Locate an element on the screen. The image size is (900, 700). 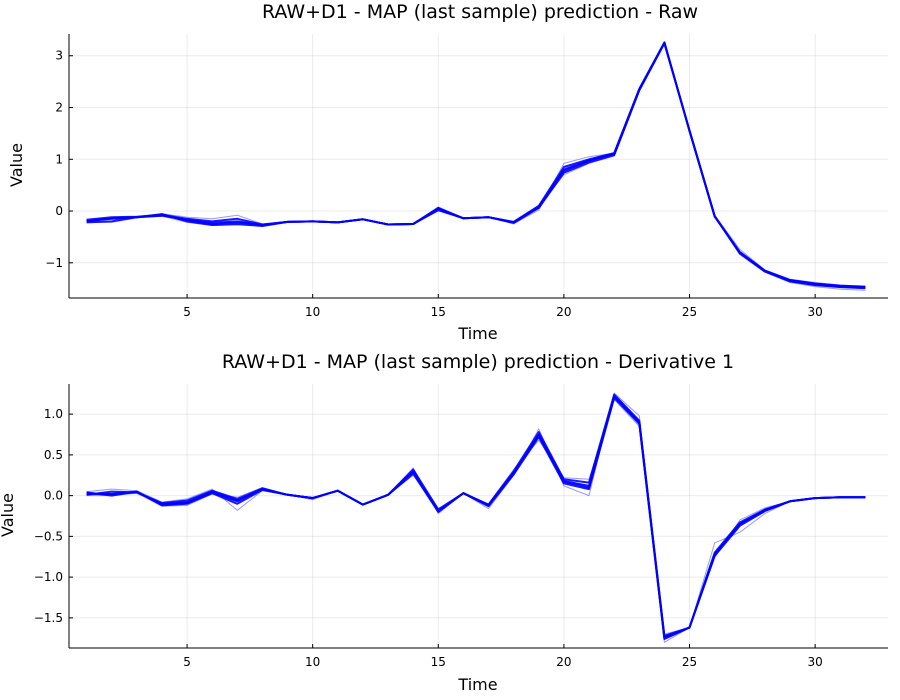
y-ticks: −1 0 1 2 3 is located at coordinates (59, 159).